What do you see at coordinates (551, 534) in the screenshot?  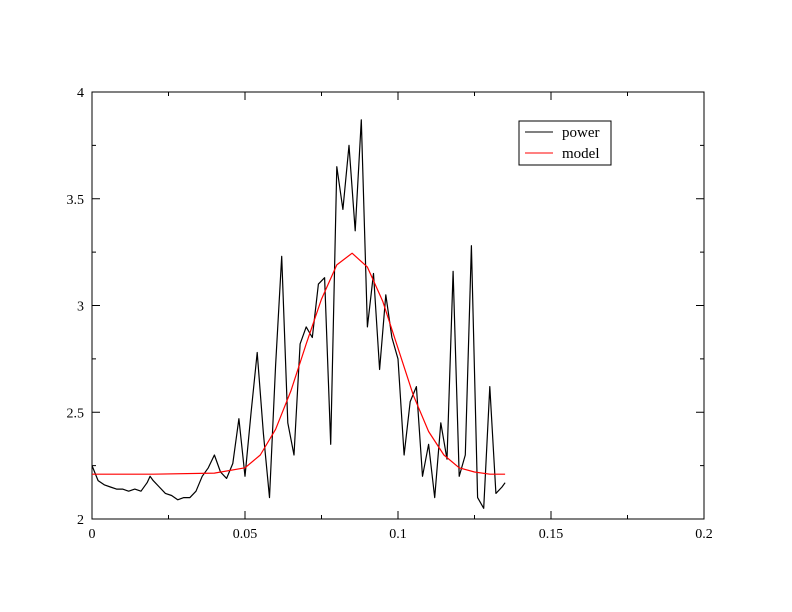 I see `x-tick-label: 0.15` at bounding box center [551, 534].